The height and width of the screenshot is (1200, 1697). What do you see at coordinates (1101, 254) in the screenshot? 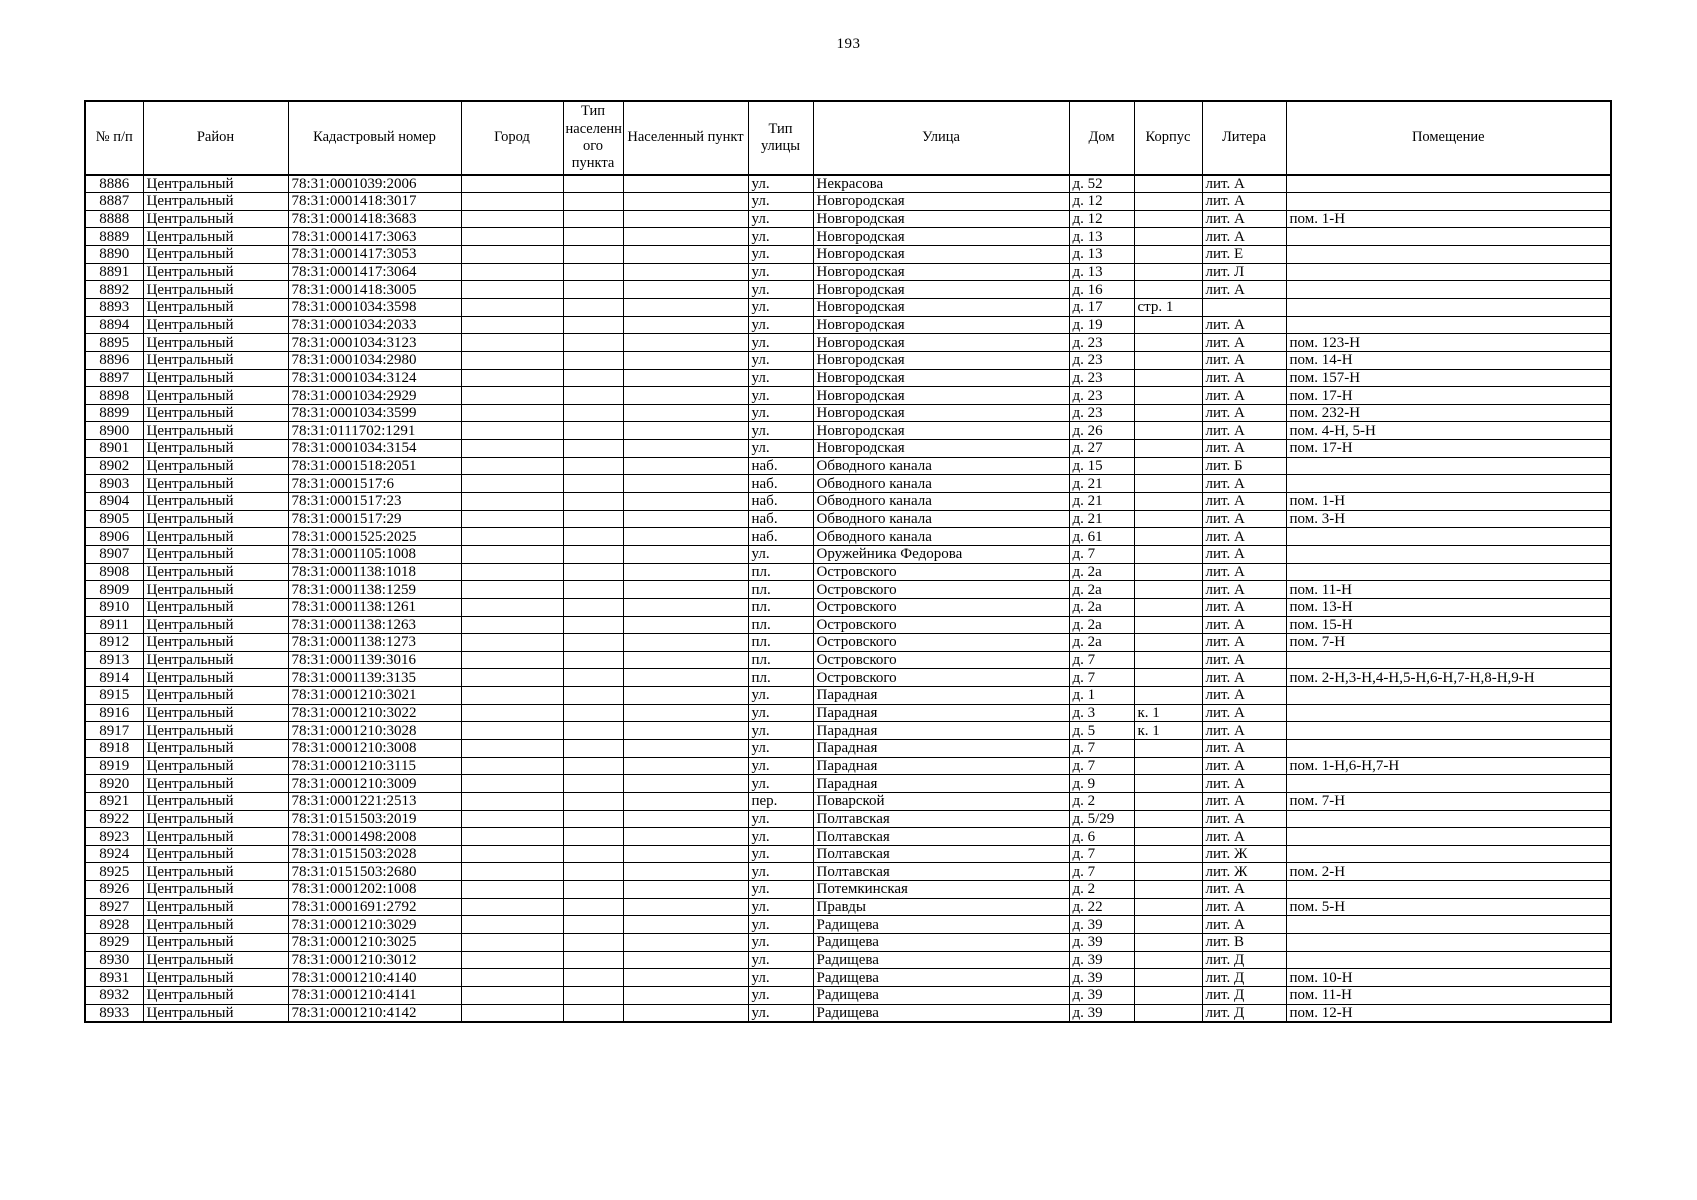
I see `cell-dom: д. 13` at bounding box center [1101, 254].